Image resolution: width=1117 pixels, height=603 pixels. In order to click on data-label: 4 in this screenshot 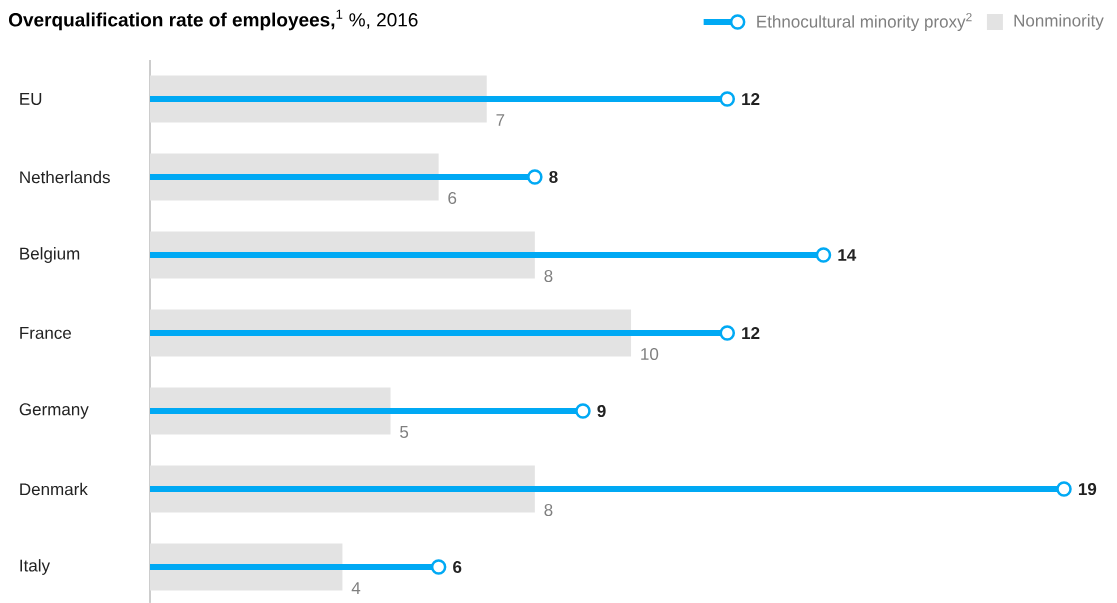, I will do `click(356, 588)`.